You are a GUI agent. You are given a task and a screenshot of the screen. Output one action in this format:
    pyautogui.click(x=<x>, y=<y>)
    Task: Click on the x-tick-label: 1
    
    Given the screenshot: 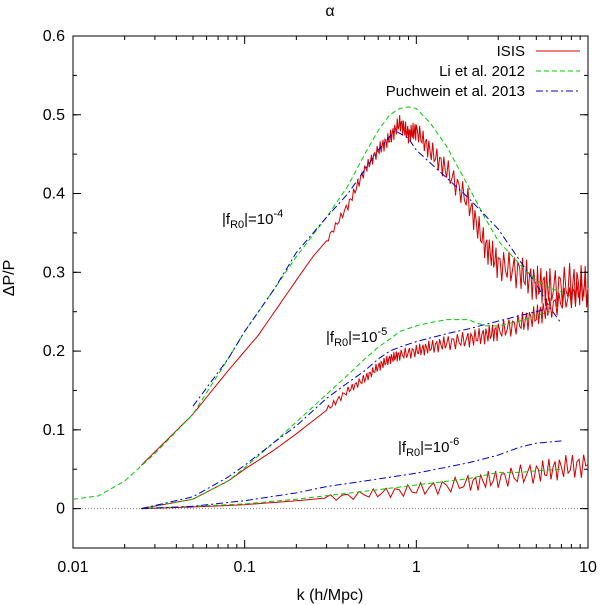 What is the action you would take?
    pyautogui.click(x=416, y=567)
    